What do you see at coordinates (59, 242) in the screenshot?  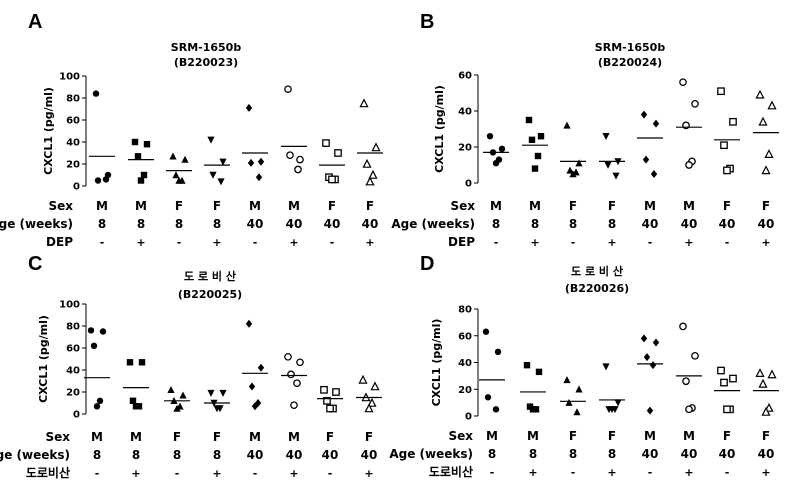 I see `row-label: DEP` at bounding box center [59, 242].